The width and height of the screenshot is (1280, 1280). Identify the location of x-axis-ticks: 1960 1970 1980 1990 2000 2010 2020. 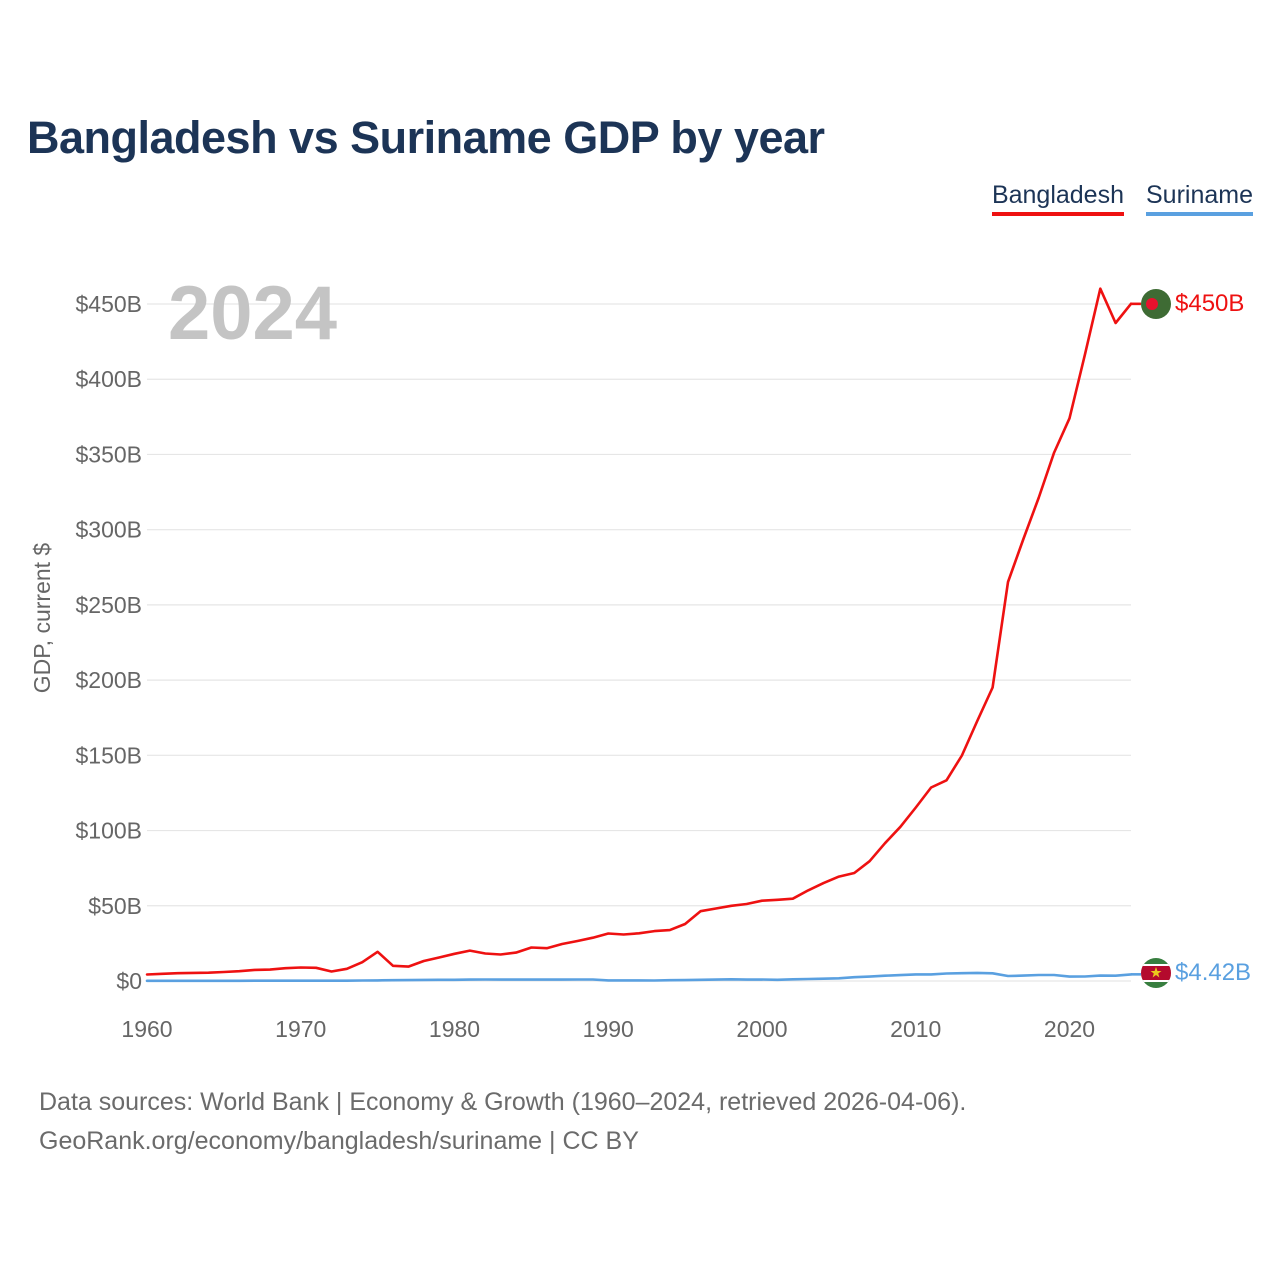
(608, 1029).